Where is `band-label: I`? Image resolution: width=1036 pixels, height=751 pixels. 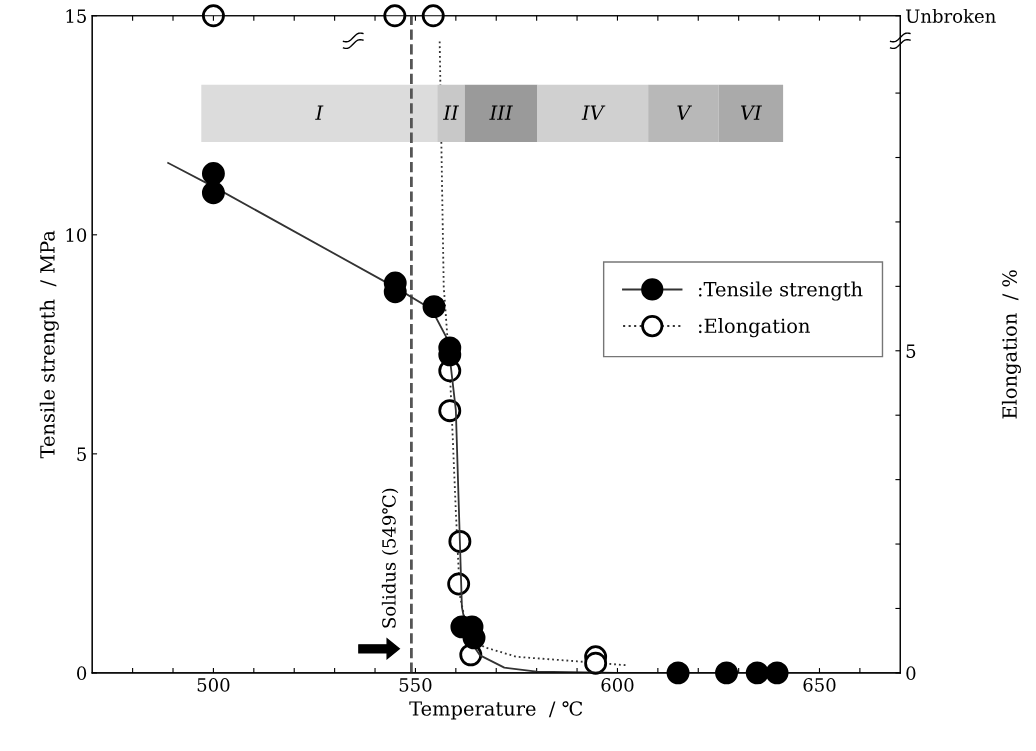 band-label: I is located at coordinates (319, 112).